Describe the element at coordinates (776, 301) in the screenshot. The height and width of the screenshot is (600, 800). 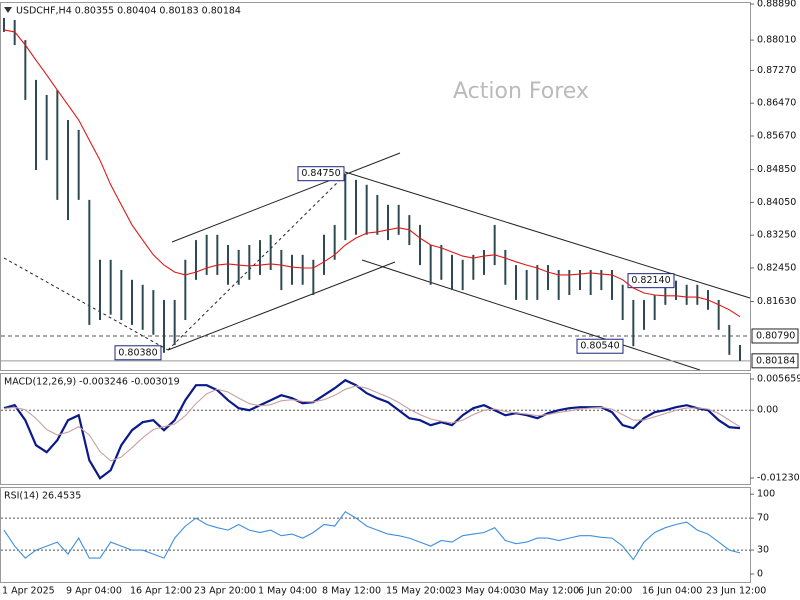
I see `y-tick-label: 0.81630` at that location.